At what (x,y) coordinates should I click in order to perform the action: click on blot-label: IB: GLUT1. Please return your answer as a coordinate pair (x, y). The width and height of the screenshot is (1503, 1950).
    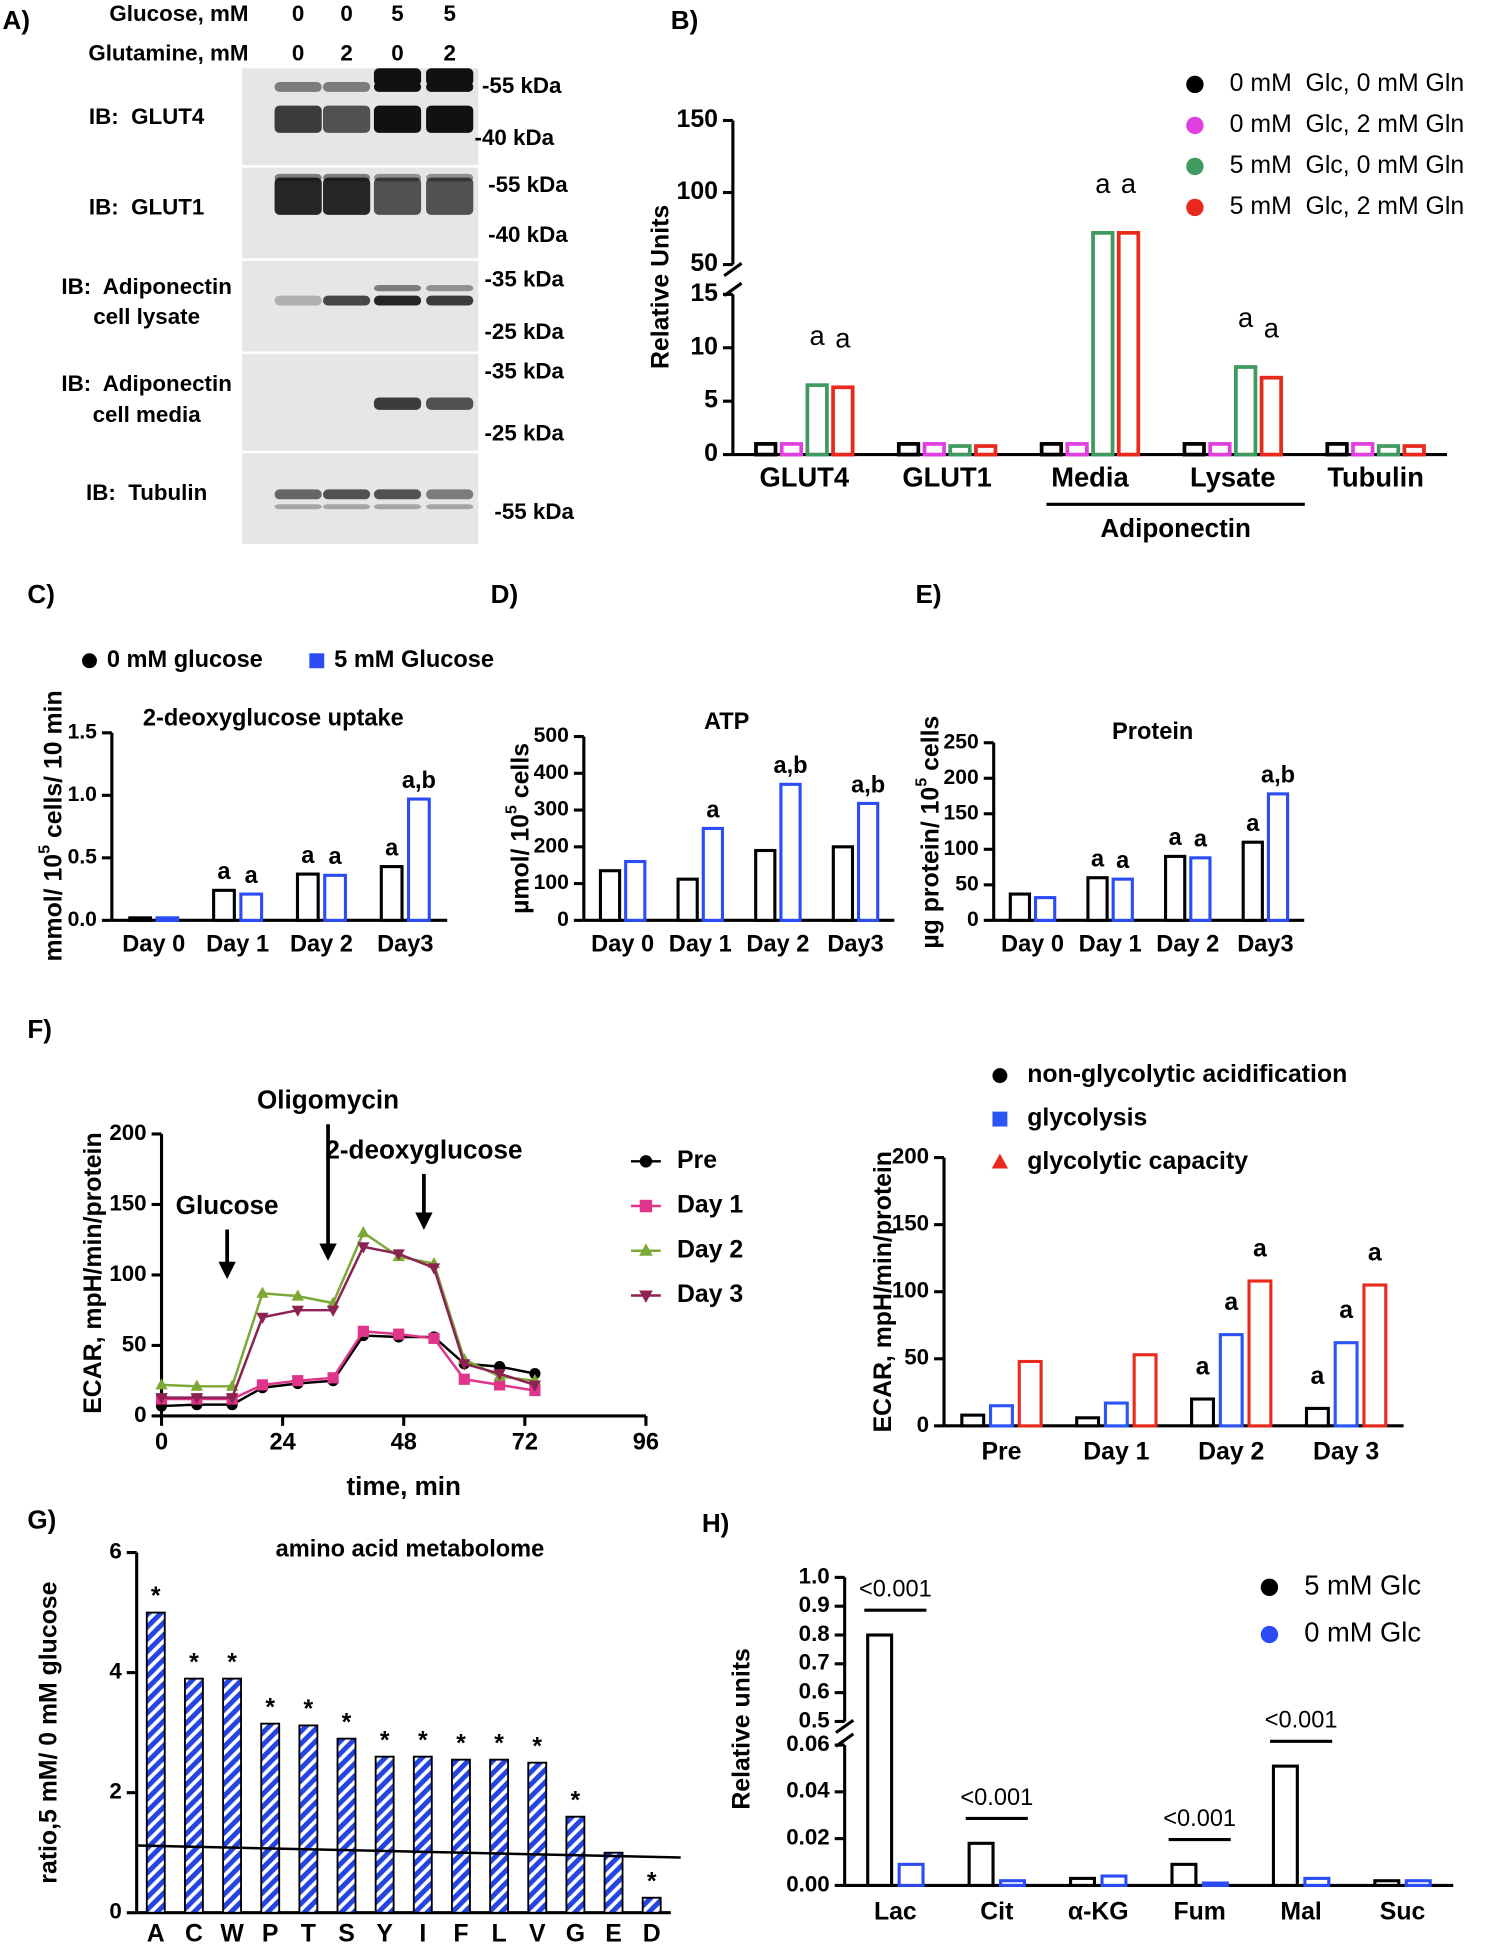
    Looking at the image, I should click on (146, 207).